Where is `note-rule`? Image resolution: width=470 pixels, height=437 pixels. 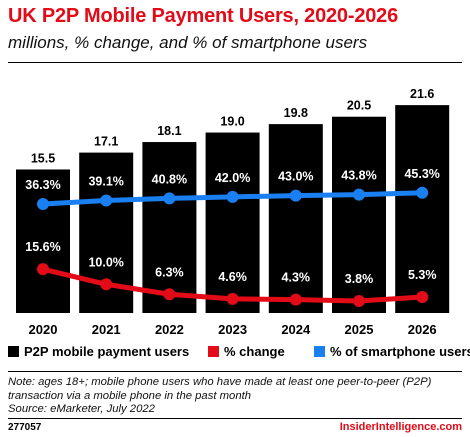 note-rule is located at coordinates (235, 371).